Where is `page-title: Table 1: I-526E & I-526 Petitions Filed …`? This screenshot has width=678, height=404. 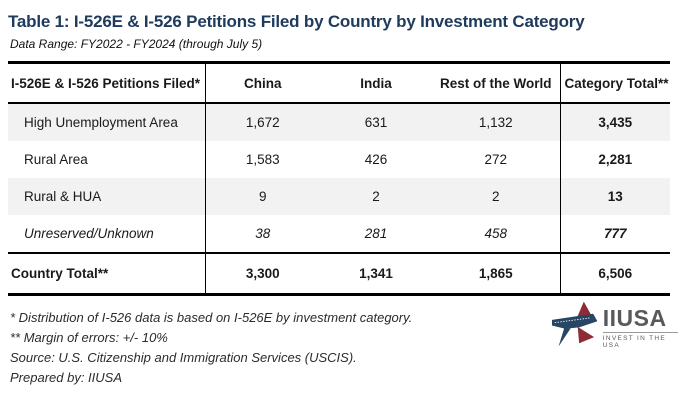 page-title: Table 1: I-526E & I-526 Petitions Filed … is located at coordinates (296, 21).